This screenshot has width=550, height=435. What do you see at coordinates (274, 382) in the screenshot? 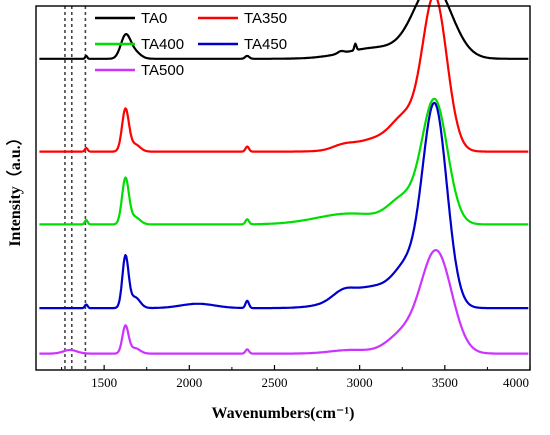
I see `x-tick-label-2500: 2500` at bounding box center [274, 382].